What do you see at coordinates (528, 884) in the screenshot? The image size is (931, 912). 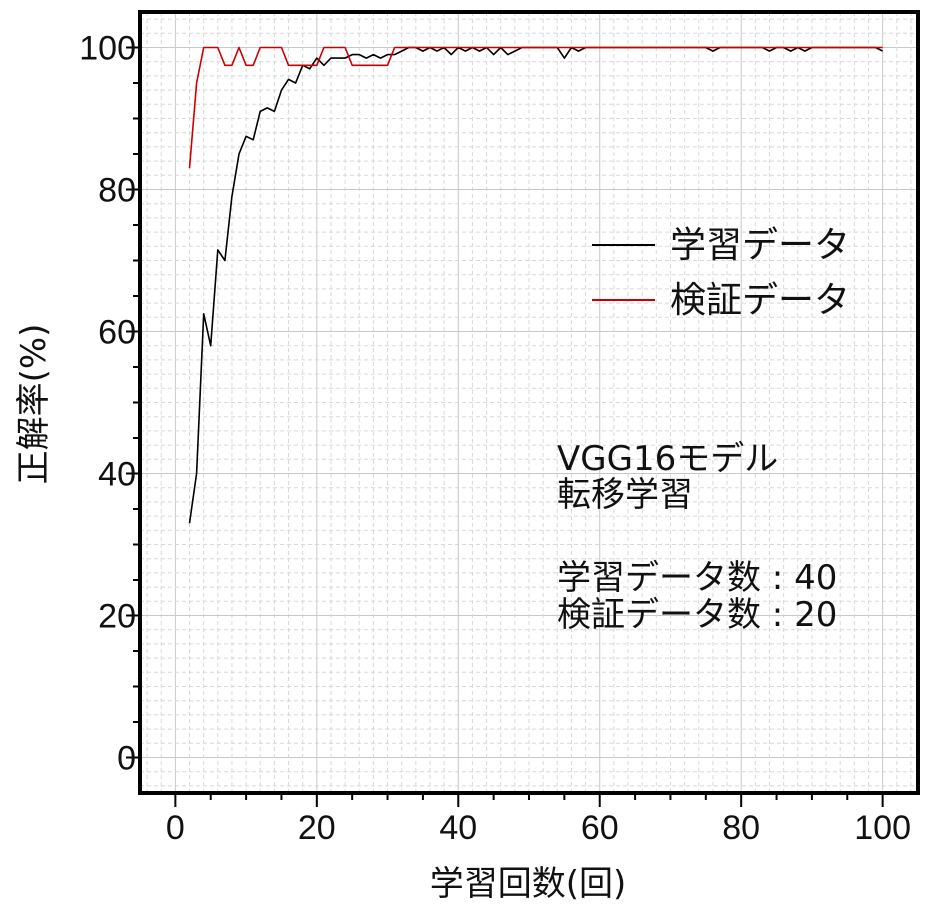 I see `x-axis-title: 学習回数(回)` at bounding box center [528, 884].